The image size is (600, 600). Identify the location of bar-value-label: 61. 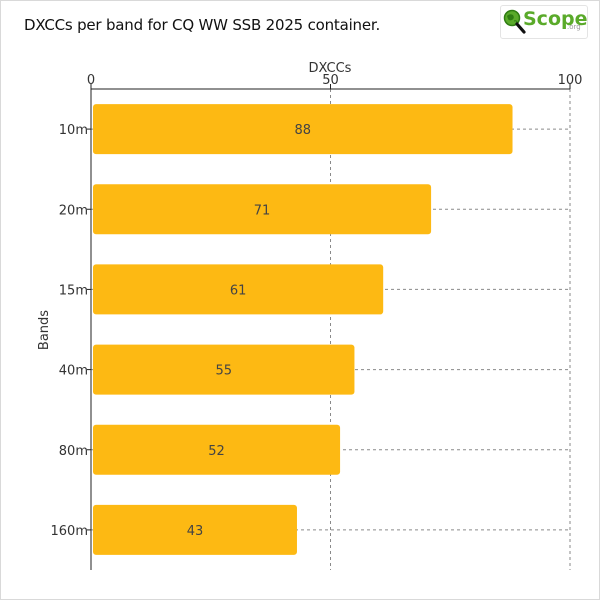
(238, 290).